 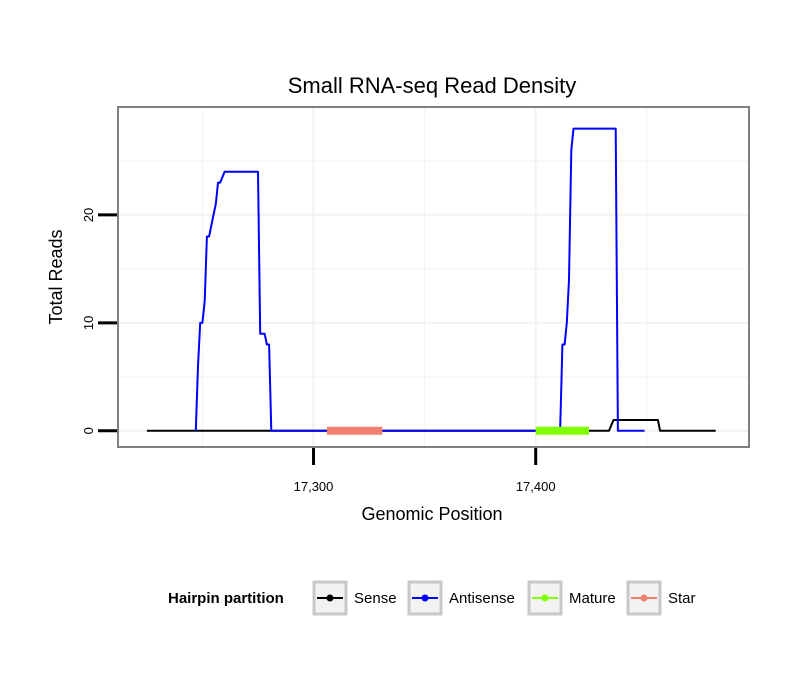 I want to click on legend-label-mature: Mature, so click(x=592, y=598).